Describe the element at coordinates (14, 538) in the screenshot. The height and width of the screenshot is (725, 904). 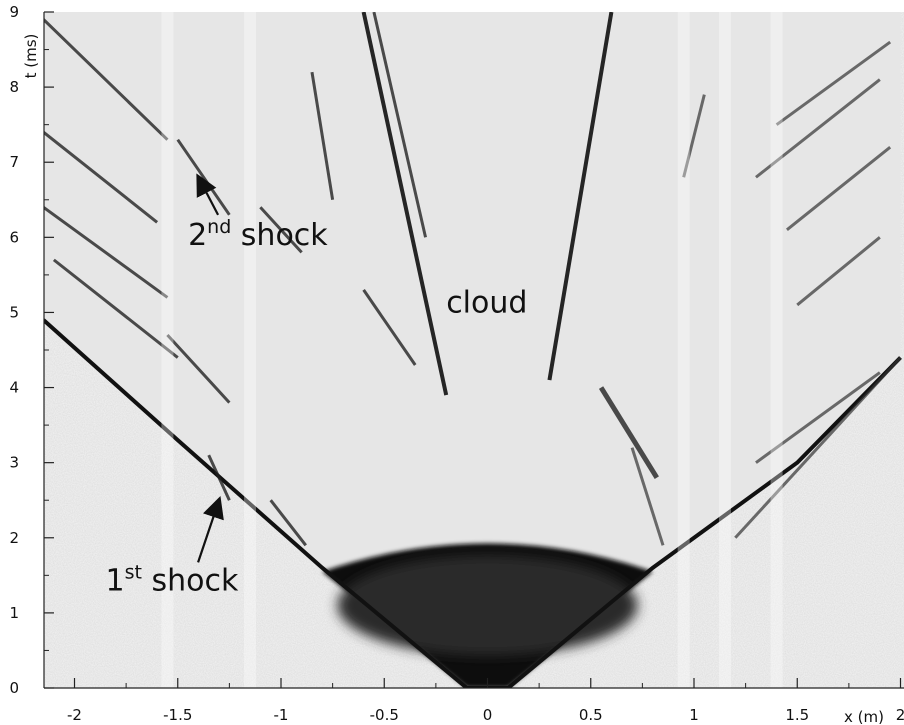
I see `y-tick-label: 2` at that location.